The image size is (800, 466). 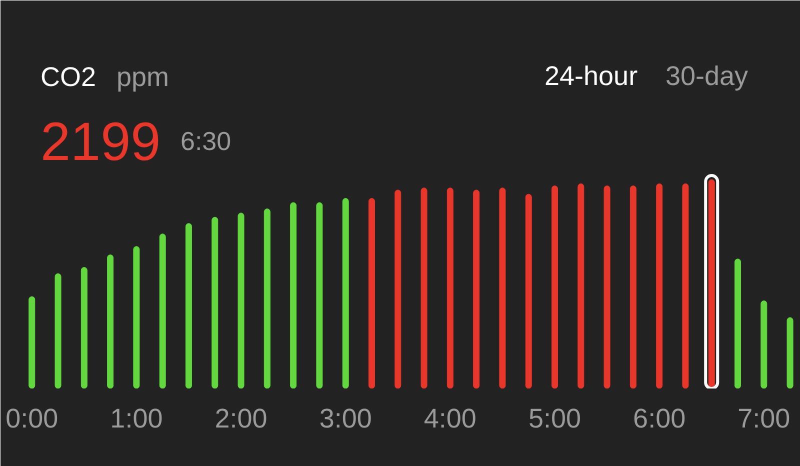 What do you see at coordinates (659, 419) in the screenshot?
I see `x-tick-label: 6:00` at bounding box center [659, 419].